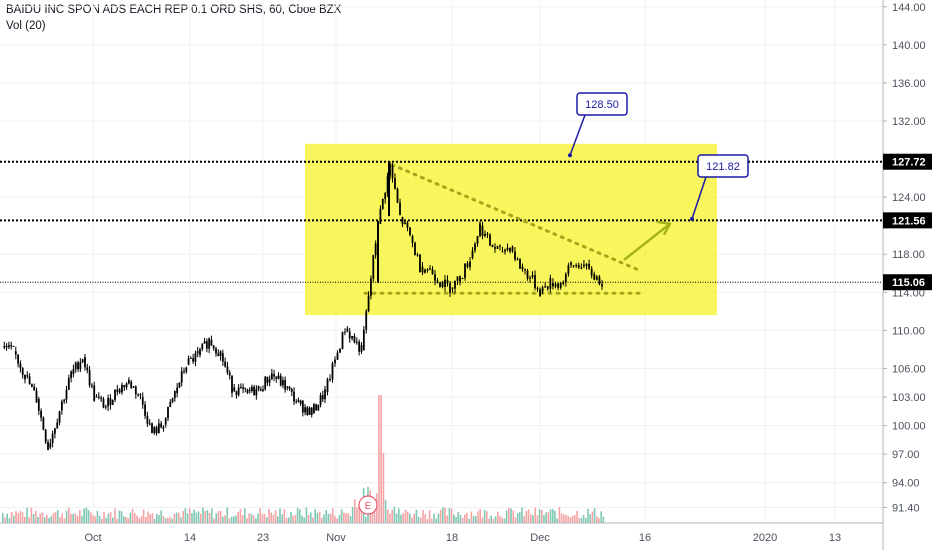 The width and height of the screenshot is (932, 550). Describe the element at coordinates (909, 46) in the screenshot. I see `y-tick-label: 140.00` at that location.